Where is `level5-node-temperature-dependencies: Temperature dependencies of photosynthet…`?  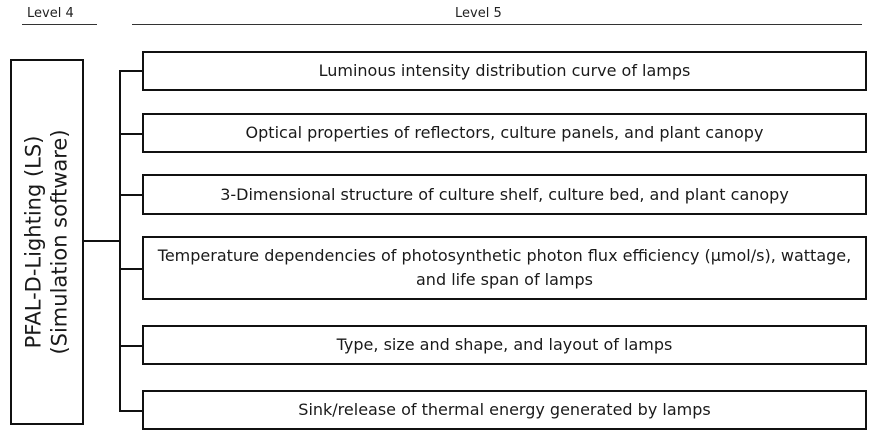 level5-node-temperature-dependencies: Temperature dependencies of photosynthet… is located at coordinates (504, 268).